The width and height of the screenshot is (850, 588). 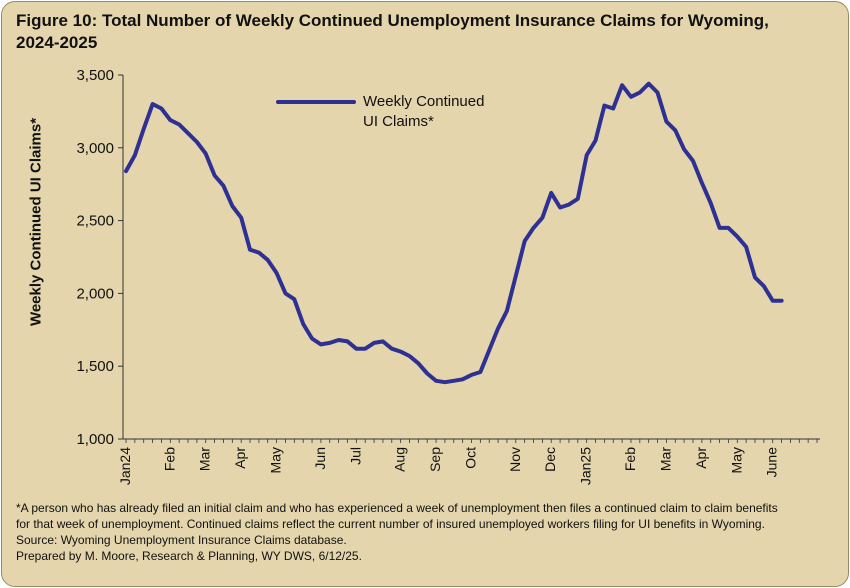 I want to click on y-tick-label: 2,000, so click(x=95, y=293).